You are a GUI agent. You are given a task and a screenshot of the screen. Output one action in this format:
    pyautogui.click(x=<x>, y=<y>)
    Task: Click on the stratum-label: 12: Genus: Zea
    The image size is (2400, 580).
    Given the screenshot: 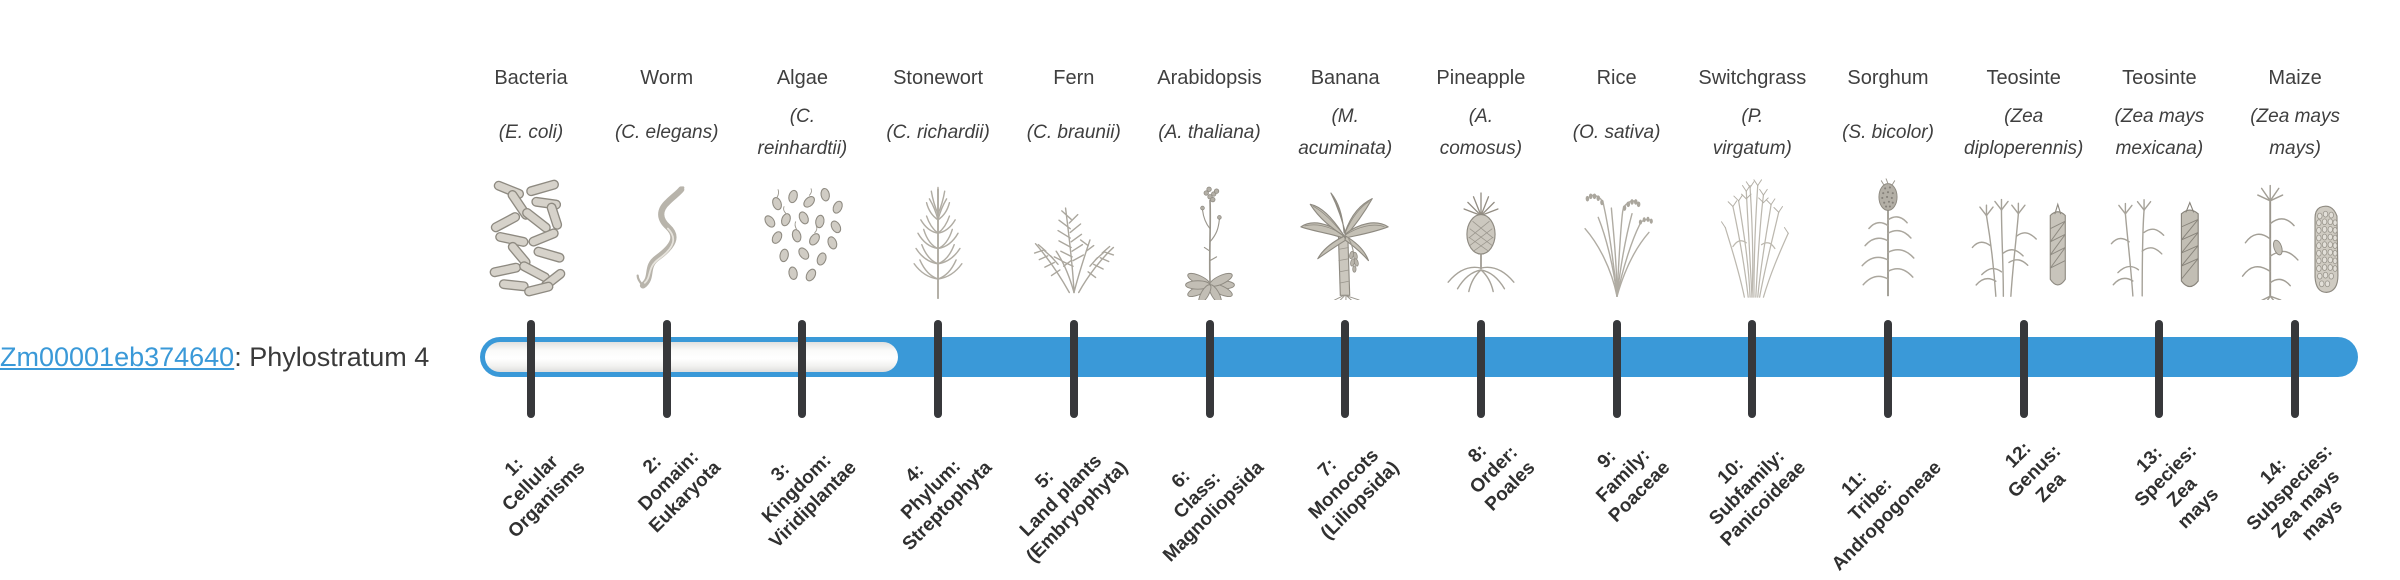 What is the action you would take?
    pyautogui.click(x=2036, y=472)
    